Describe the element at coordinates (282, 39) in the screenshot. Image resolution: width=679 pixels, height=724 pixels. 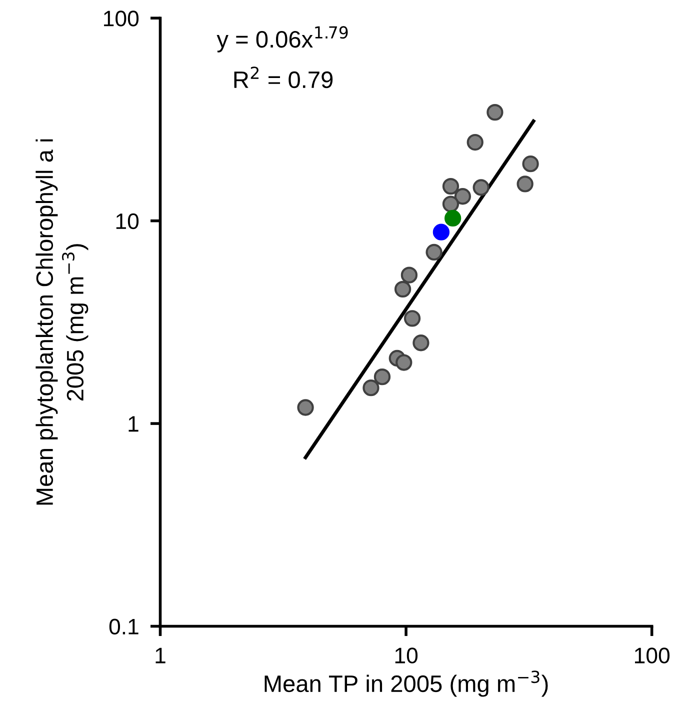
I see `annotation: y = 0.06x$^{1.79}$` at that location.